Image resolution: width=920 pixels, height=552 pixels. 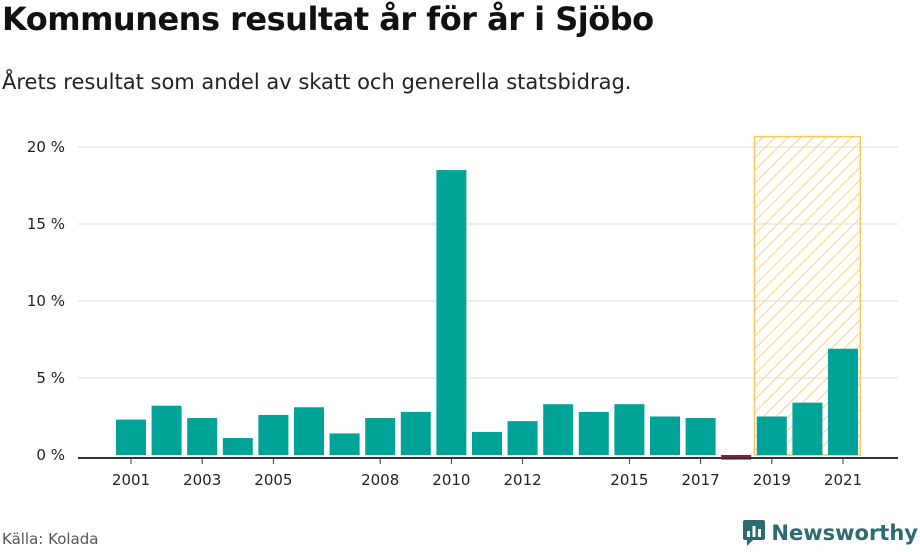 What do you see at coordinates (451, 480) in the screenshot?
I see `x-tick-label: 2010` at bounding box center [451, 480].